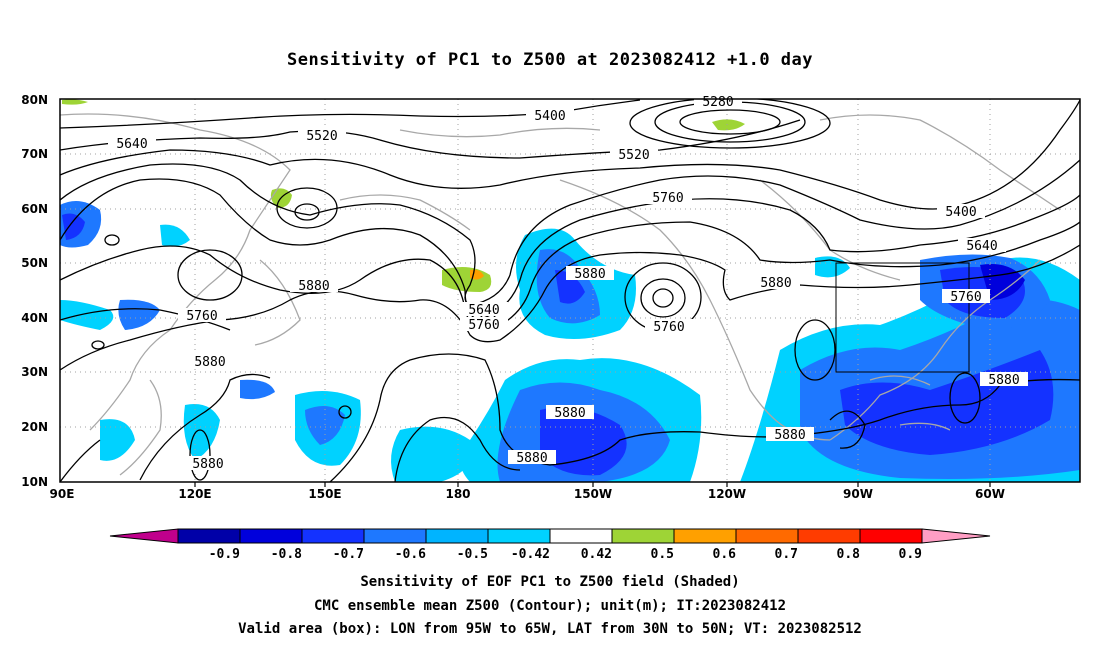  I want to click on colorbar-boxes, so click(550, 536).